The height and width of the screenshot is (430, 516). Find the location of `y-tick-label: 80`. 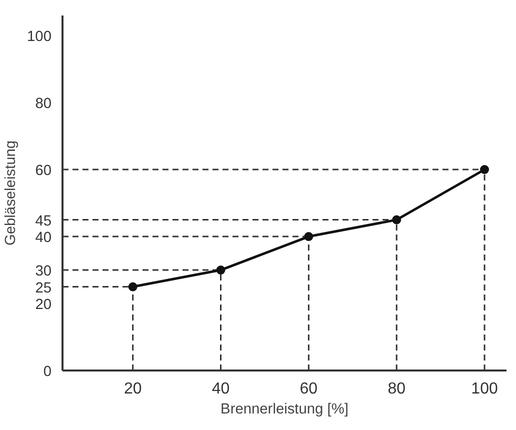

y-tick-label: 80 is located at coordinates (43, 104).